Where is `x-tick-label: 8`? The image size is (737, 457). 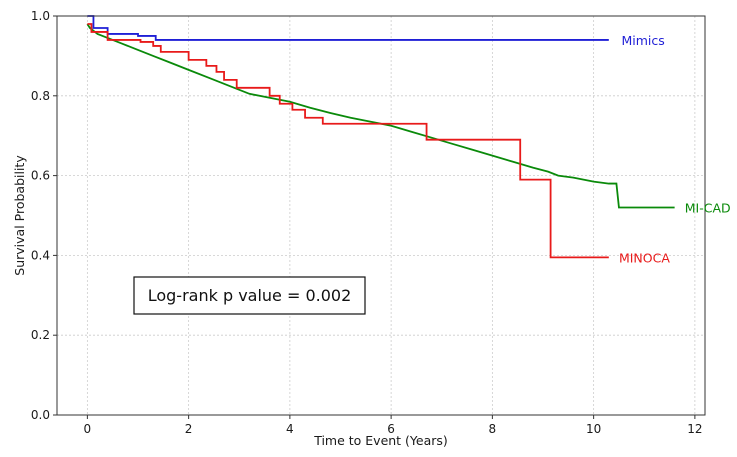
x-tick-label: 8 is located at coordinates (493, 429).